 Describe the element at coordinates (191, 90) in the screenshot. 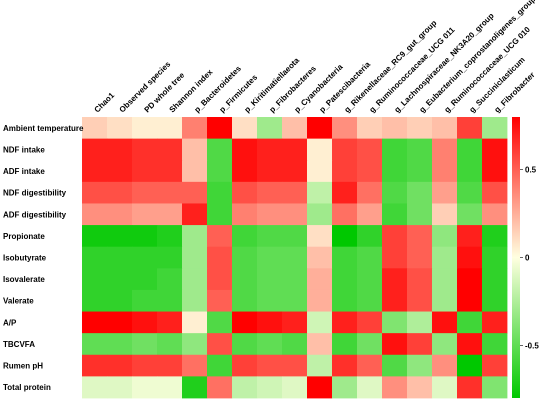

I see `column-label: Shannon index` at that location.